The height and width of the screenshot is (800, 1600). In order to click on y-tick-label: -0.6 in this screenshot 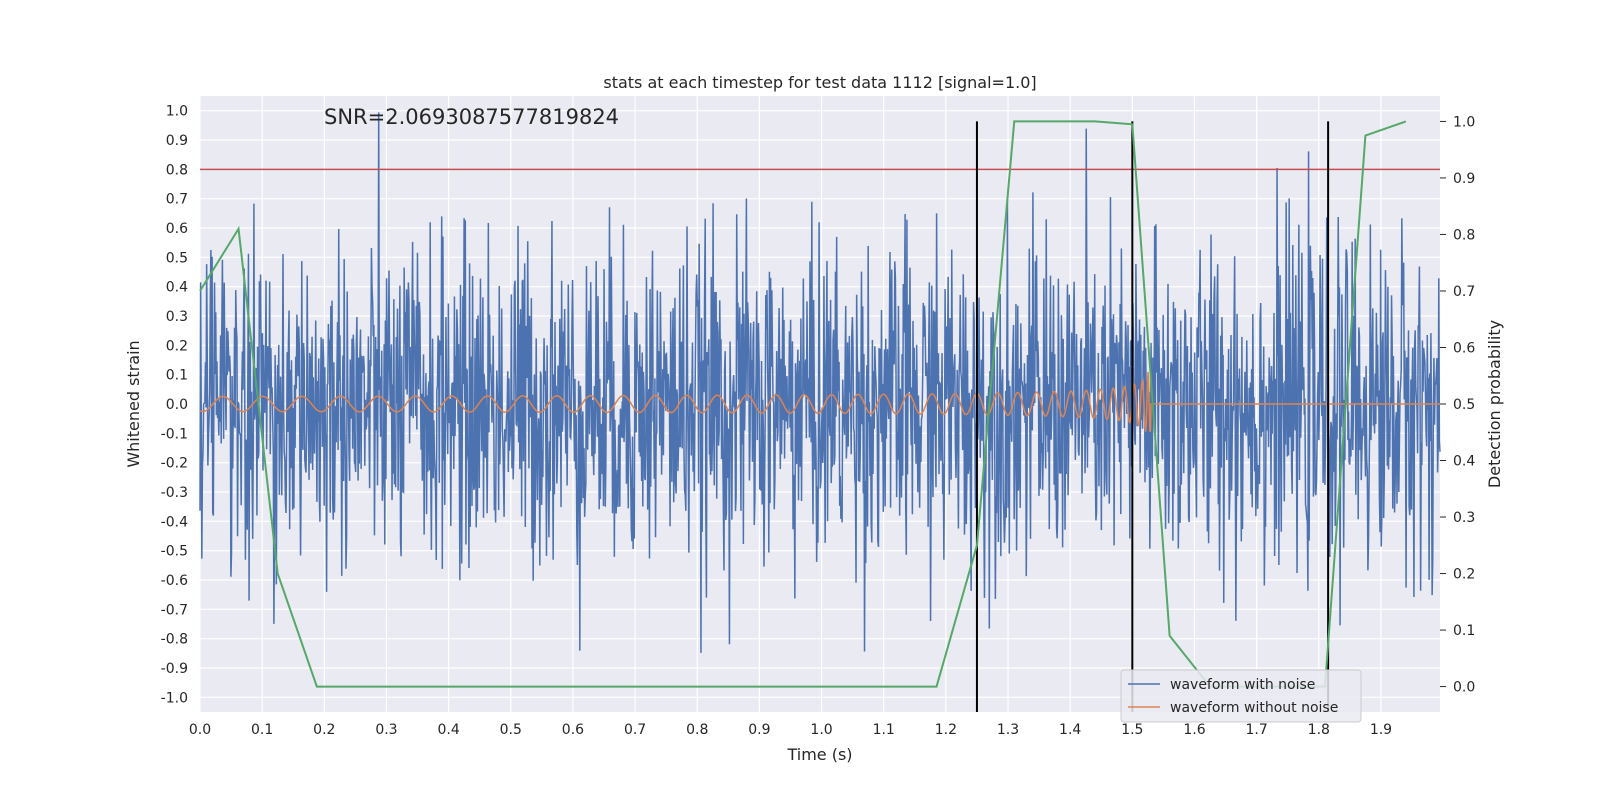, I will do `click(174, 581)`.